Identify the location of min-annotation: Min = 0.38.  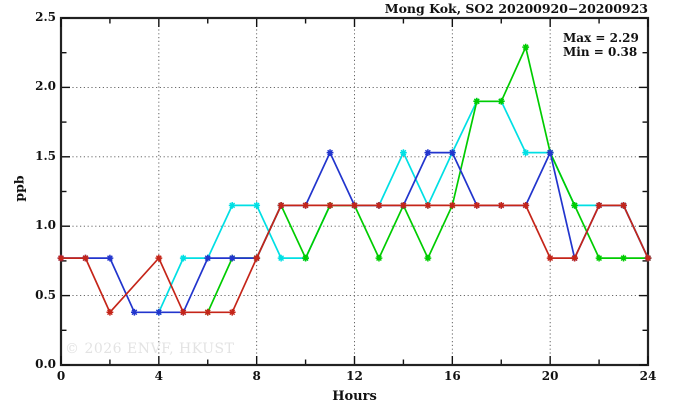
(600, 52).